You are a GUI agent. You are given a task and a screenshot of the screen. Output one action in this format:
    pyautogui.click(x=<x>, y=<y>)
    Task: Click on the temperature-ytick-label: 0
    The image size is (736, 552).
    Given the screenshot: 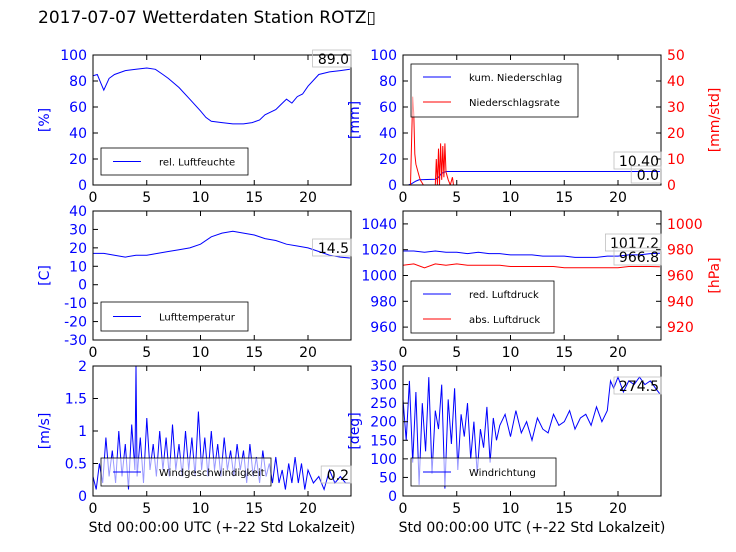 What is the action you would take?
    pyautogui.click(x=82, y=286)
    